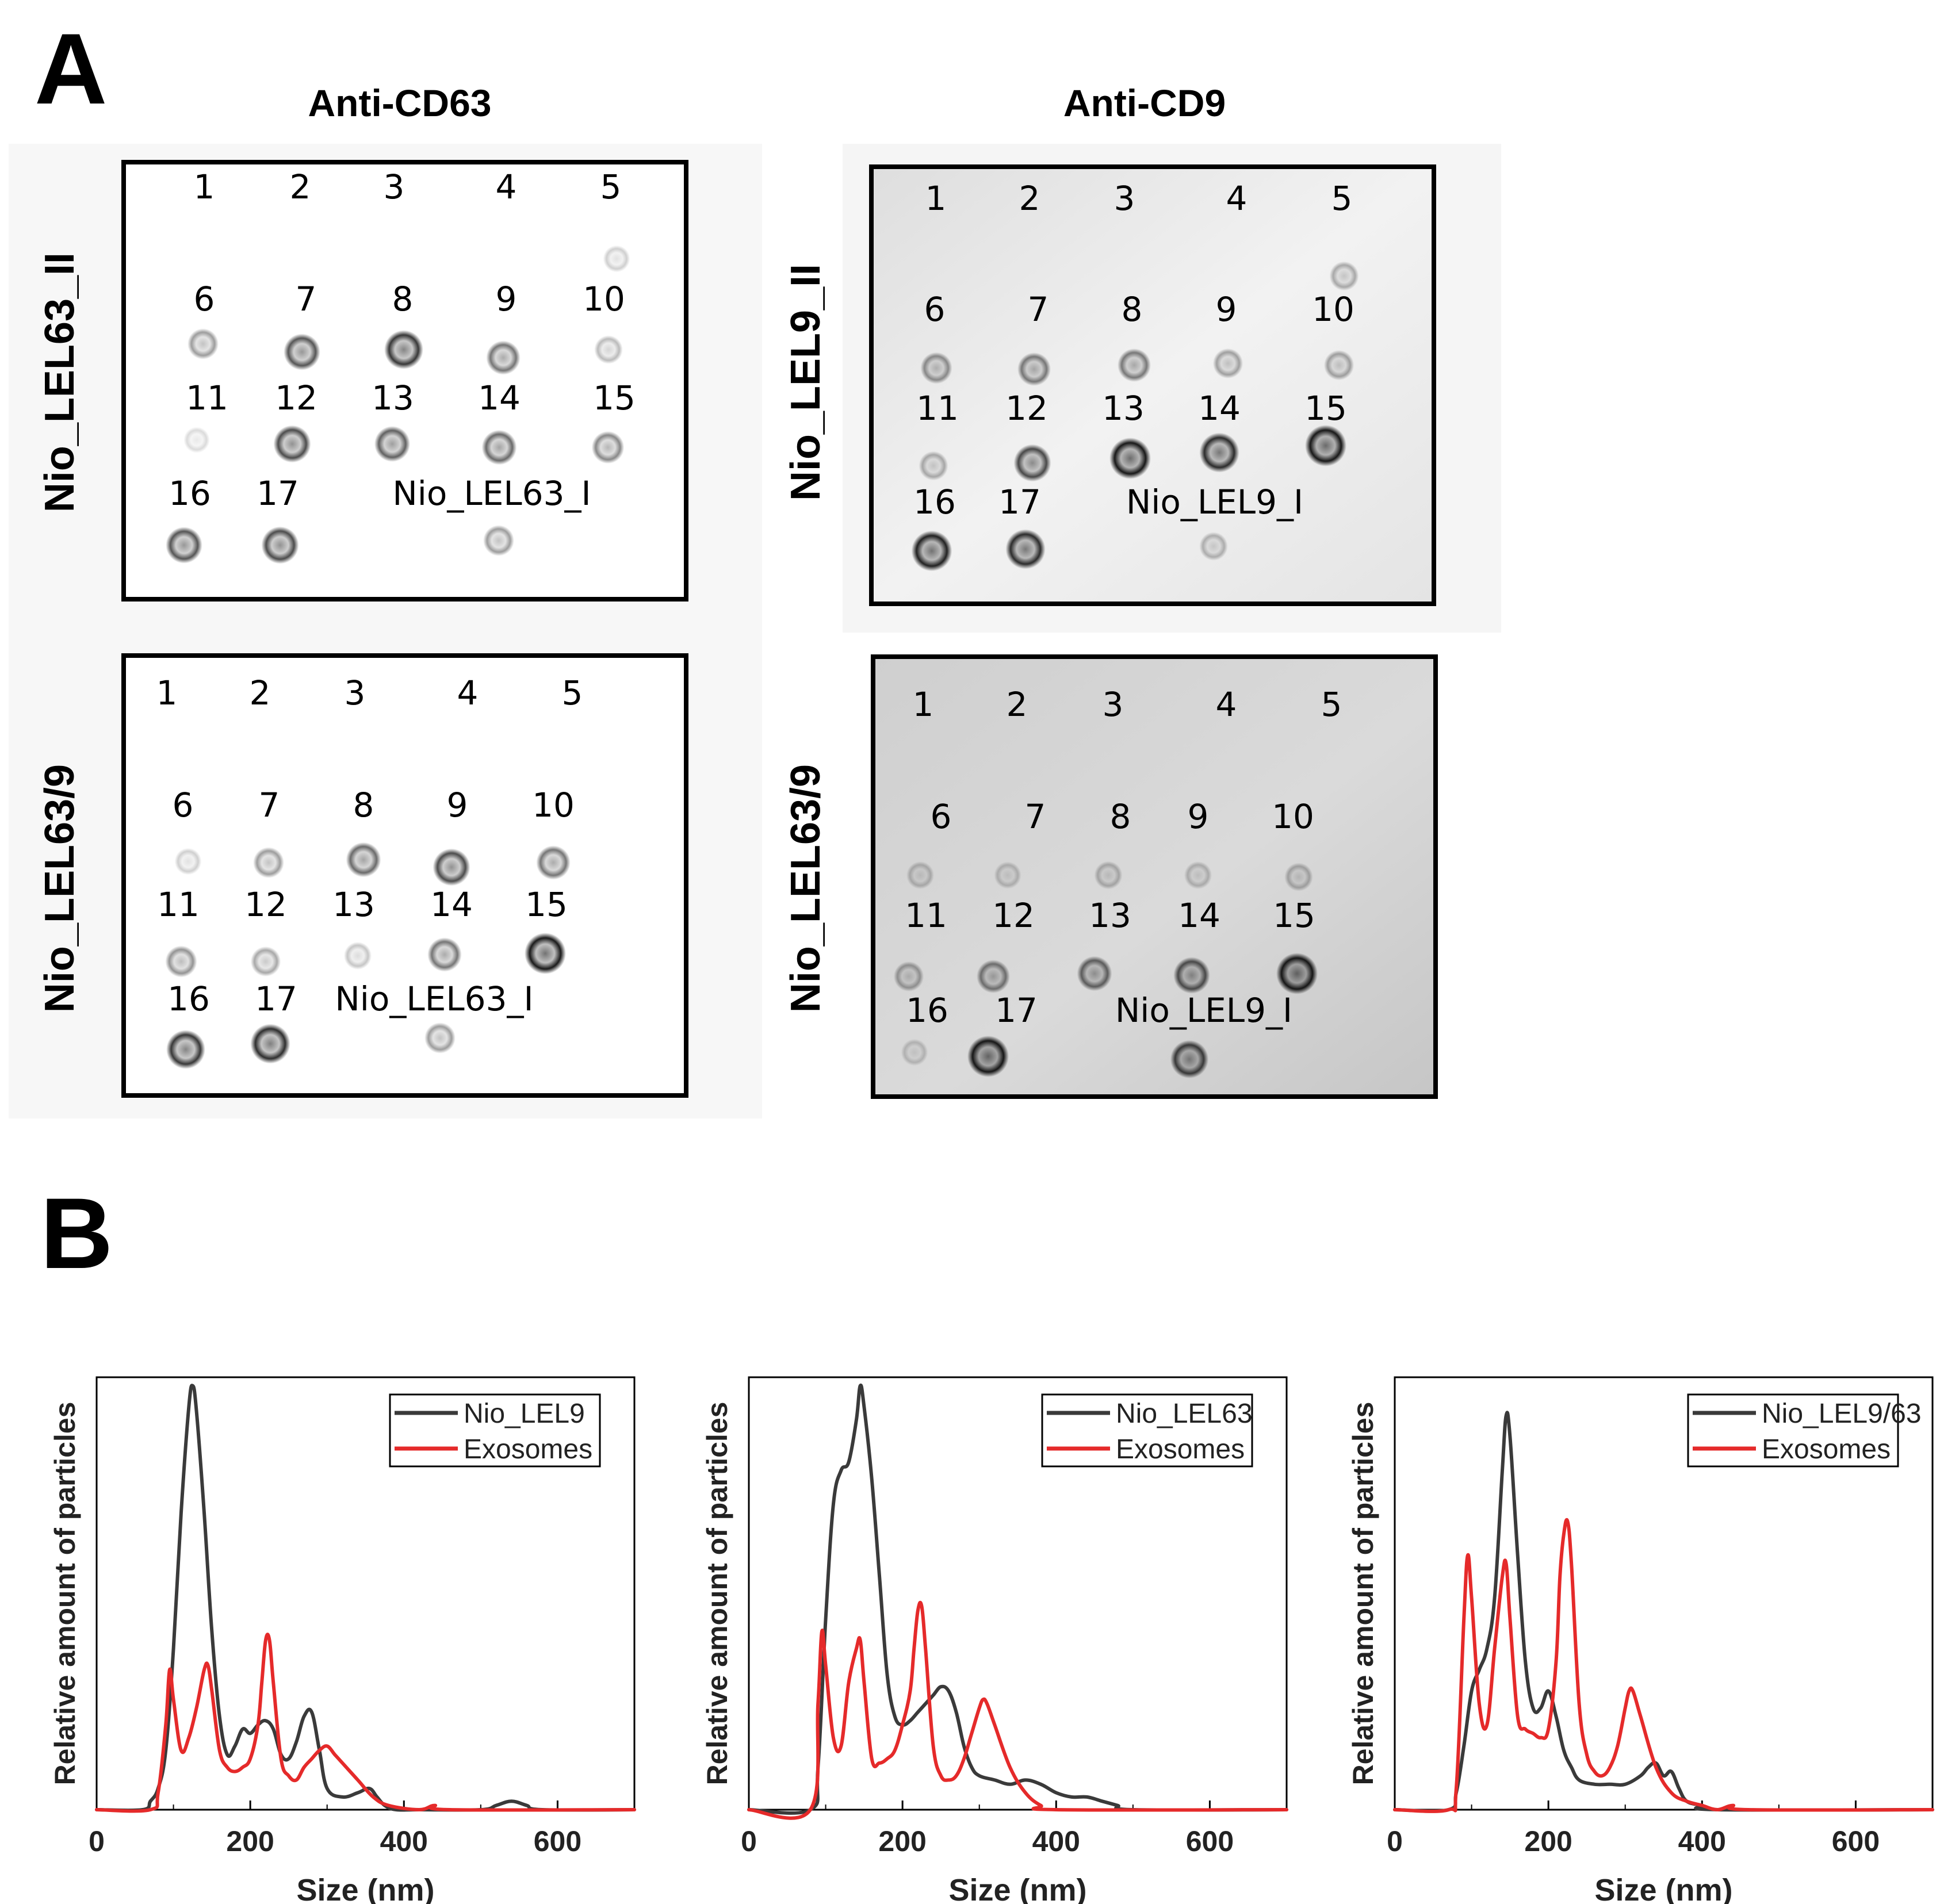 This screenshot has width=1940, height=1904. Describe the element at coordinates (806, 888) in the screenshot. I see `row-label-nio-lel63-9-right: Nio_LEL63/9` at that location.